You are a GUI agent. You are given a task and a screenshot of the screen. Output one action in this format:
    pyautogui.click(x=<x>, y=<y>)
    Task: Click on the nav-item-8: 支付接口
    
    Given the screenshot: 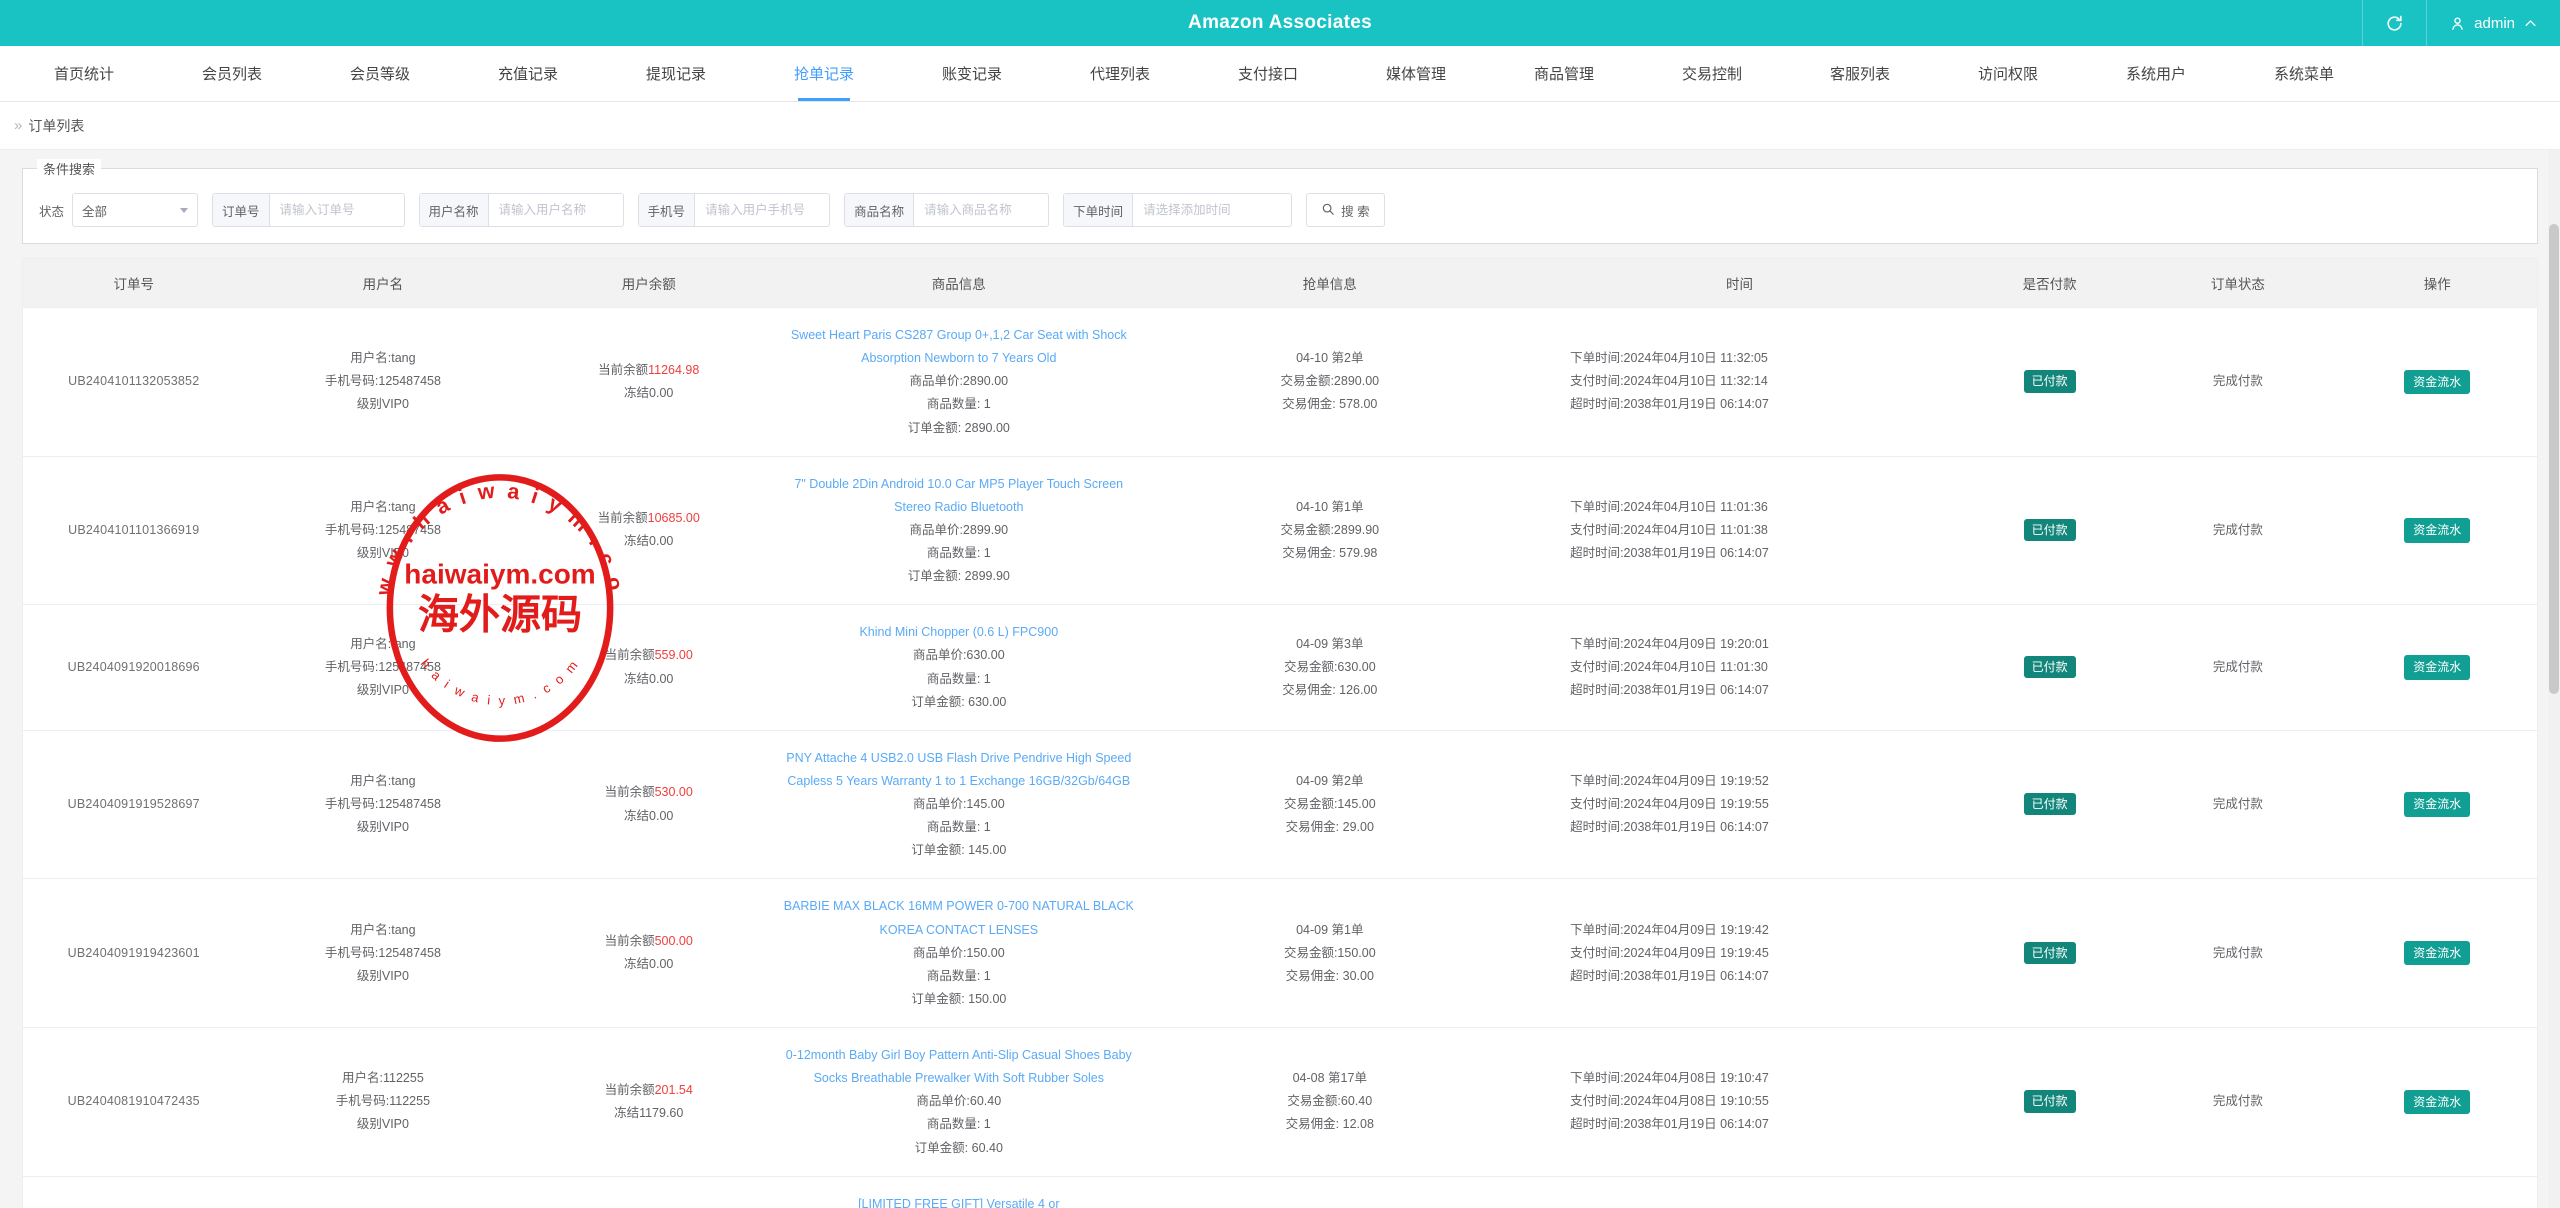 What is the action you would take?
    pyautogui.click(x=1268, y=73)
    